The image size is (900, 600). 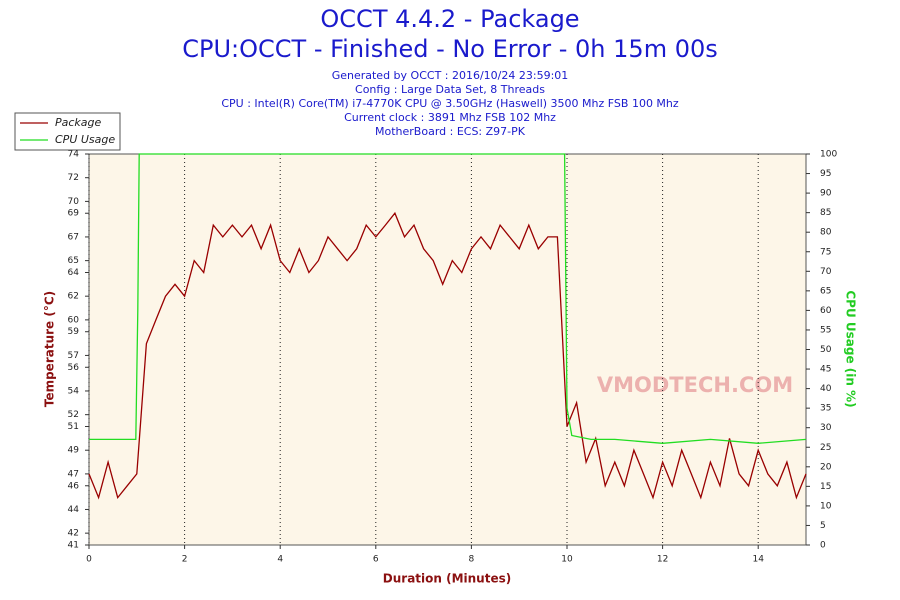 I want to click on x-axis-label: Duration (Minutes), so click(x=447, y=579).